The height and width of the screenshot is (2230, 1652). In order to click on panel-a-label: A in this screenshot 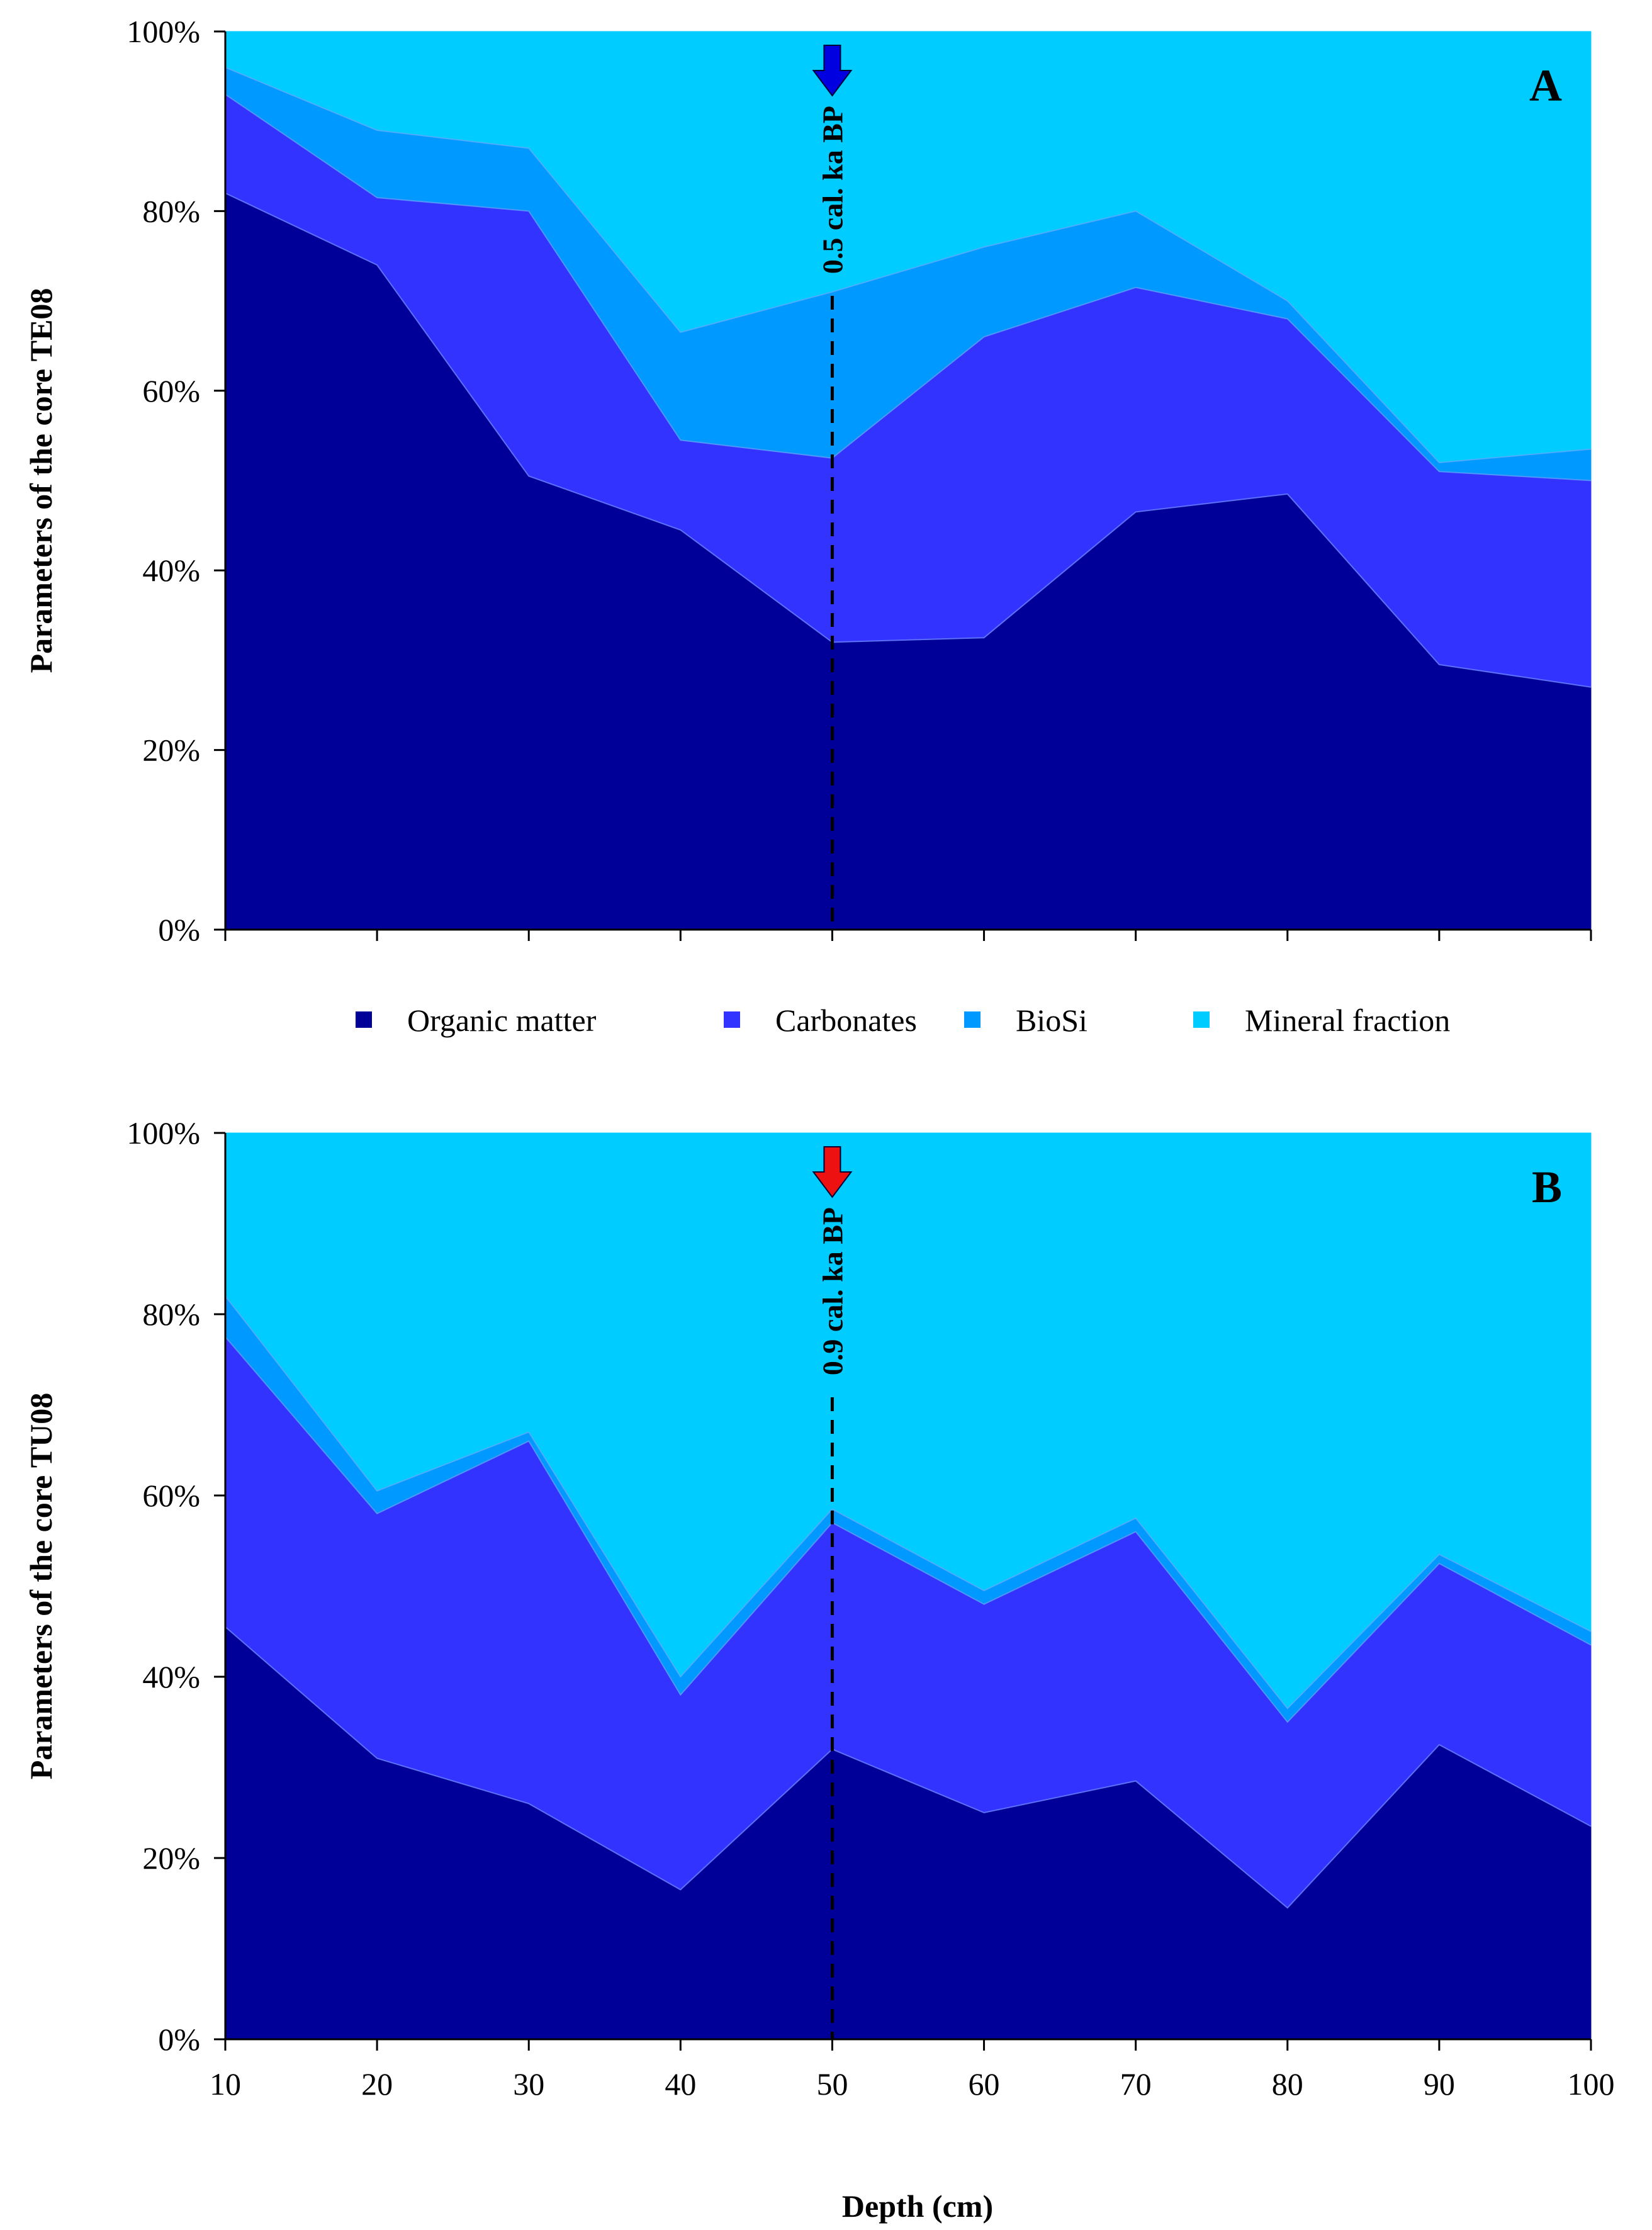, I will do `click(1545, 85)`.